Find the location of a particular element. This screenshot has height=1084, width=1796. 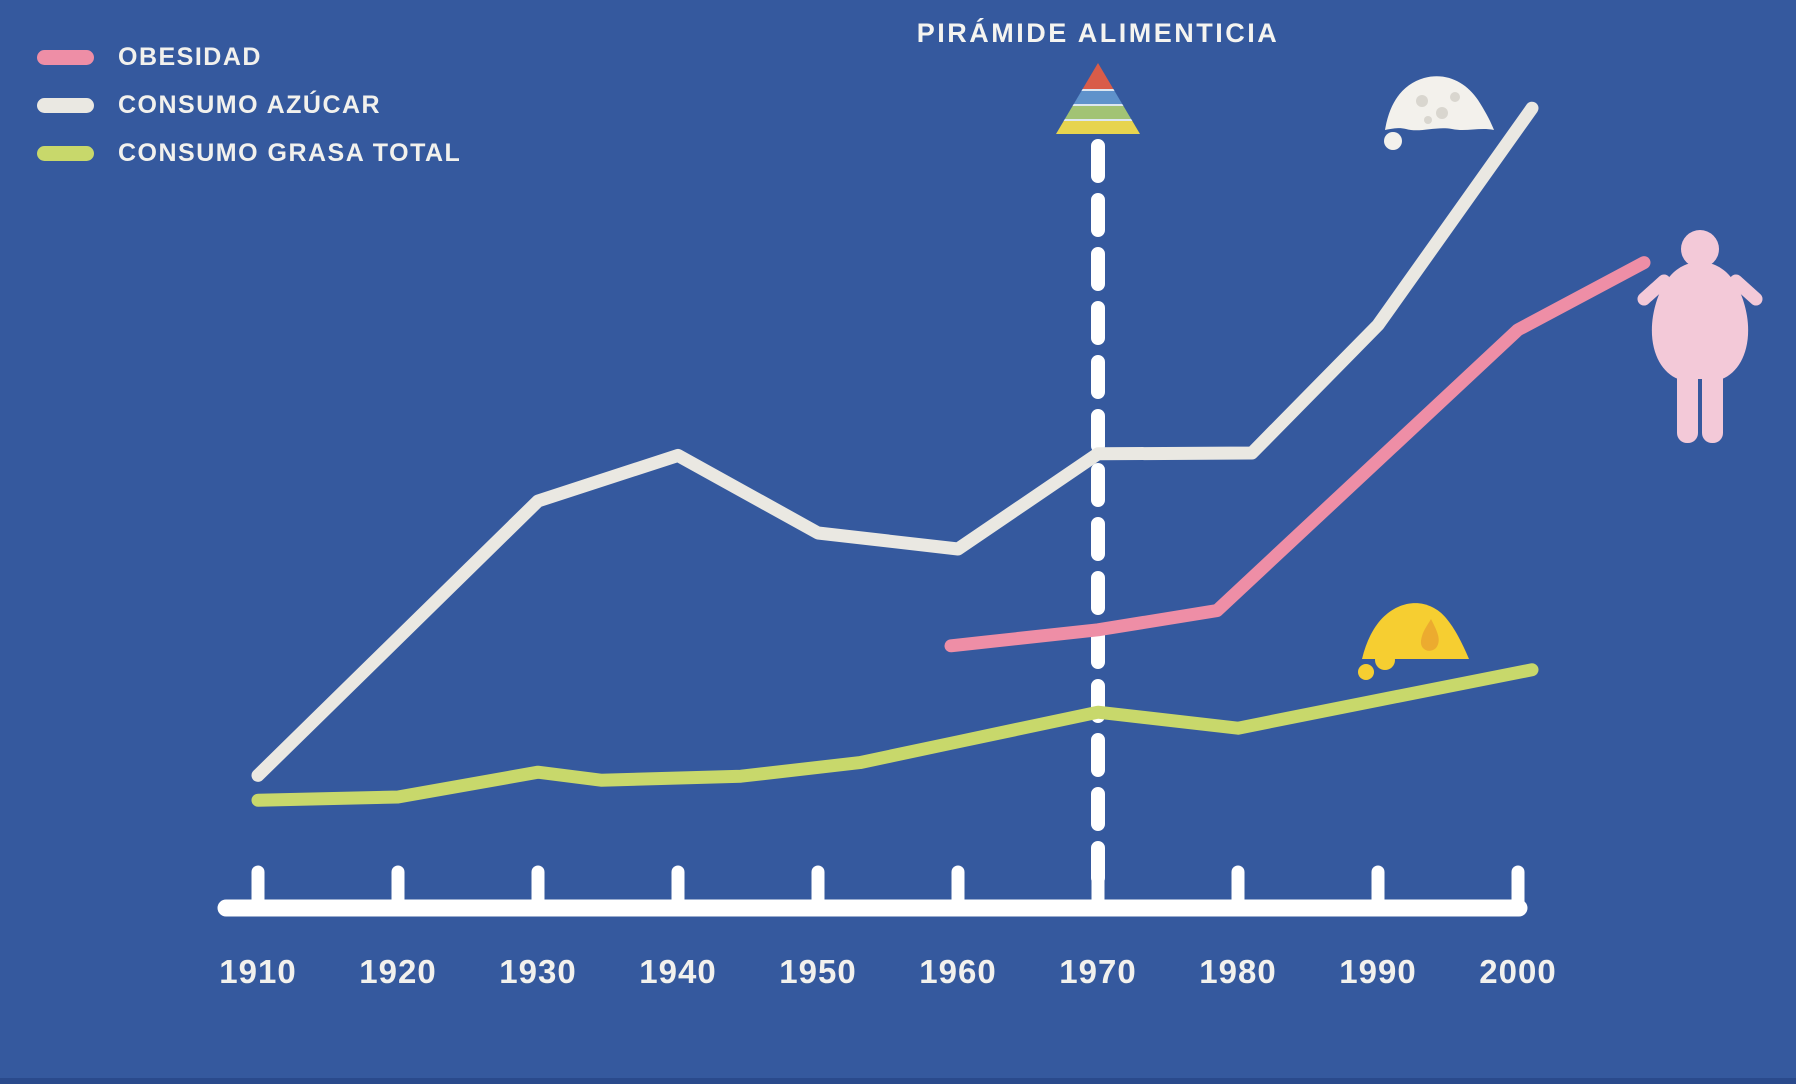

obese-person-icon is located at coordinates (1700, 336).